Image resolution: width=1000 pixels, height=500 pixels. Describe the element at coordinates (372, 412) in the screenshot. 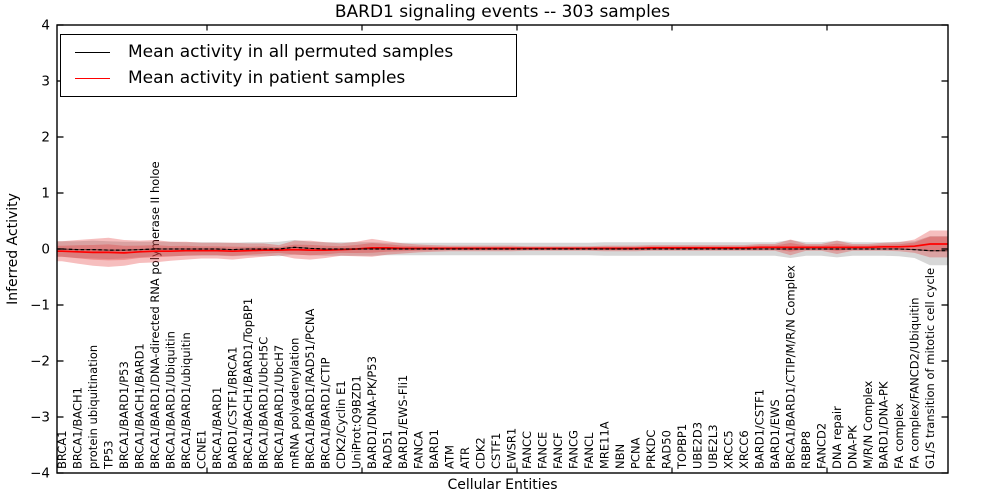

I see `category-label: BARD1/DNA-PK/P53` at that location.